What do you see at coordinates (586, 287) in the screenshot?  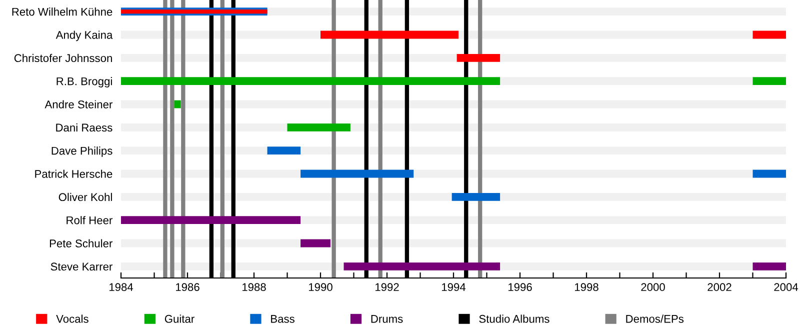 I see `x-tick-label: 1998` at bounding box center [586, 287].